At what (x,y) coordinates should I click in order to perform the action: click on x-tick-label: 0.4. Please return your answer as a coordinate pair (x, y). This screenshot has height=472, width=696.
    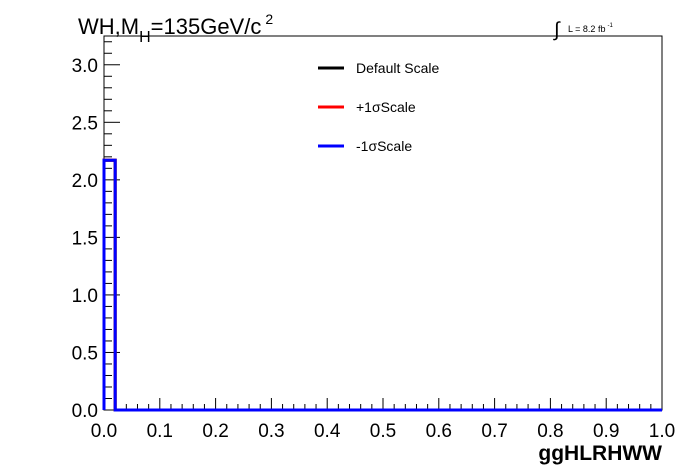
    Looking at the image, I should click on (327, 431).